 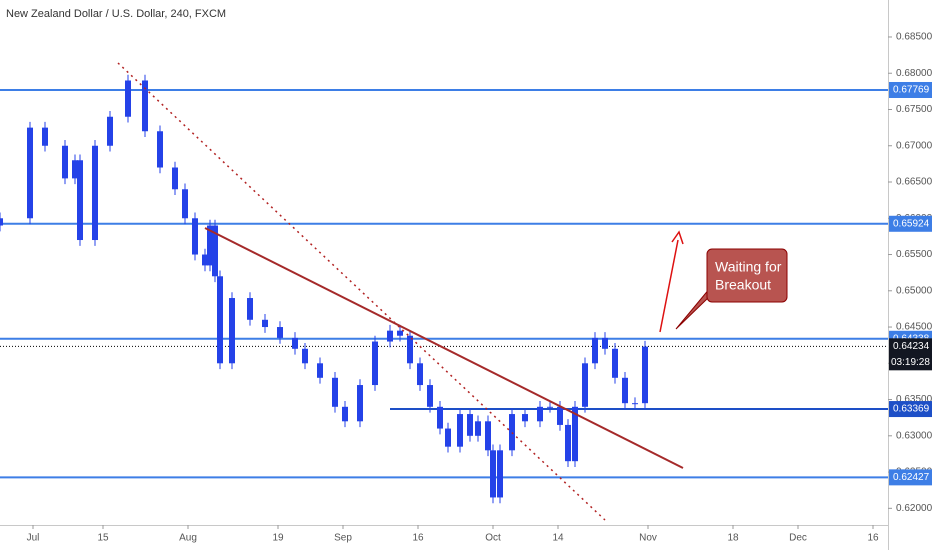 What do you see at coordinates (669, 286) in the screenshot?
I see `arrow-line` at bounding box center [669, 286].